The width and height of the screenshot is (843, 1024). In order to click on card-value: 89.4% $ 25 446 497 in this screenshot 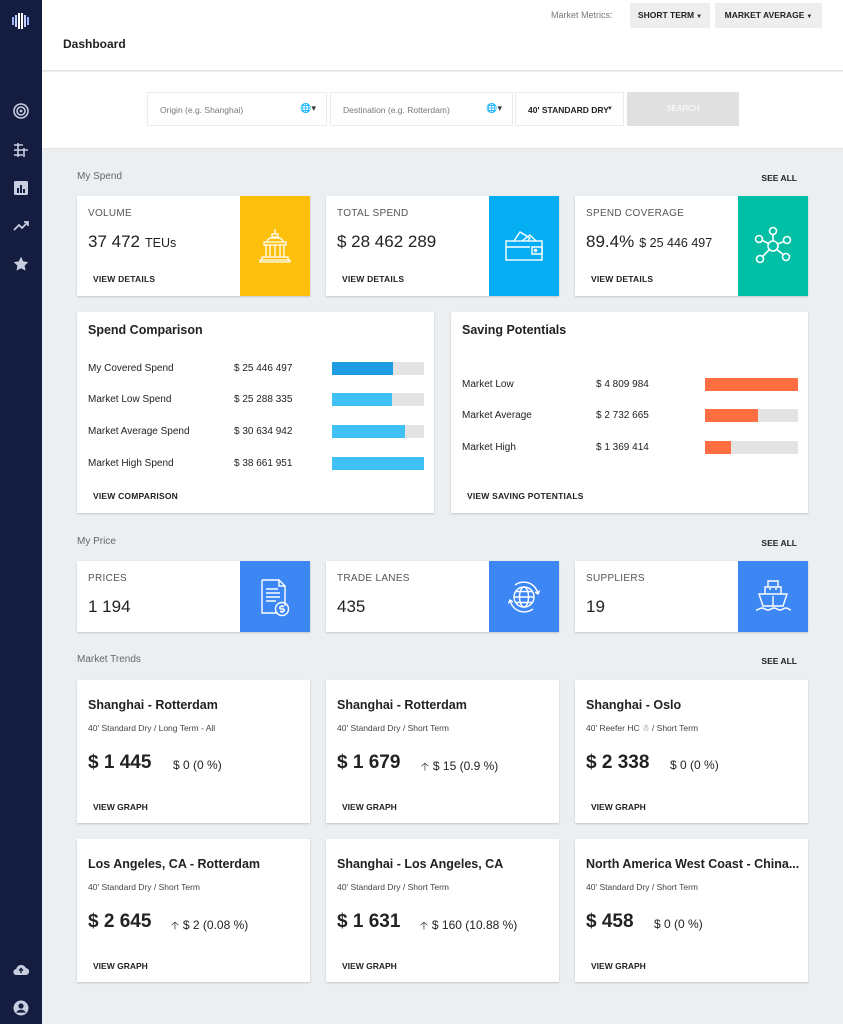, I will do `click(649, 242)`.